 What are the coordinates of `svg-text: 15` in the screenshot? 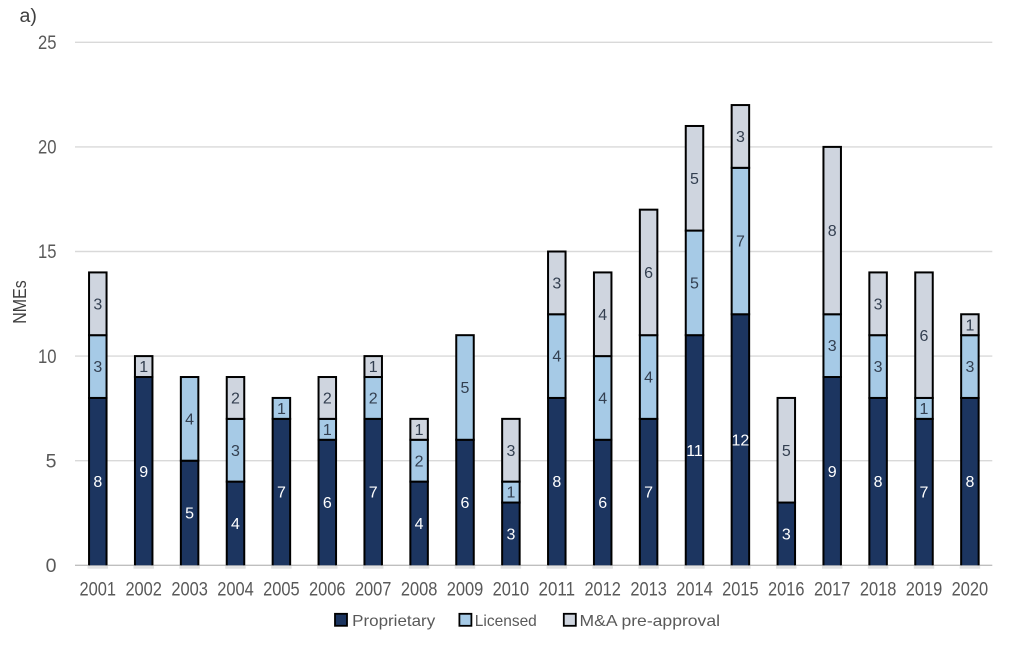 It's located at (47, 252).